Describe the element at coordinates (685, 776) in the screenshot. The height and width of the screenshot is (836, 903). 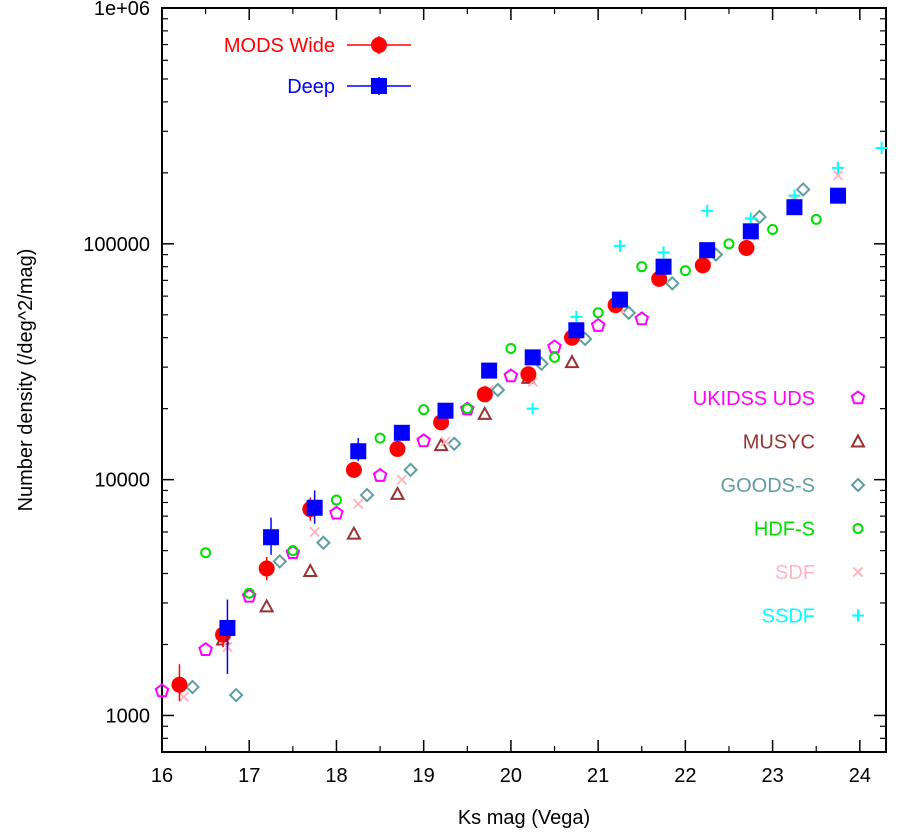
I see `x-tick-label: 22` at that location.